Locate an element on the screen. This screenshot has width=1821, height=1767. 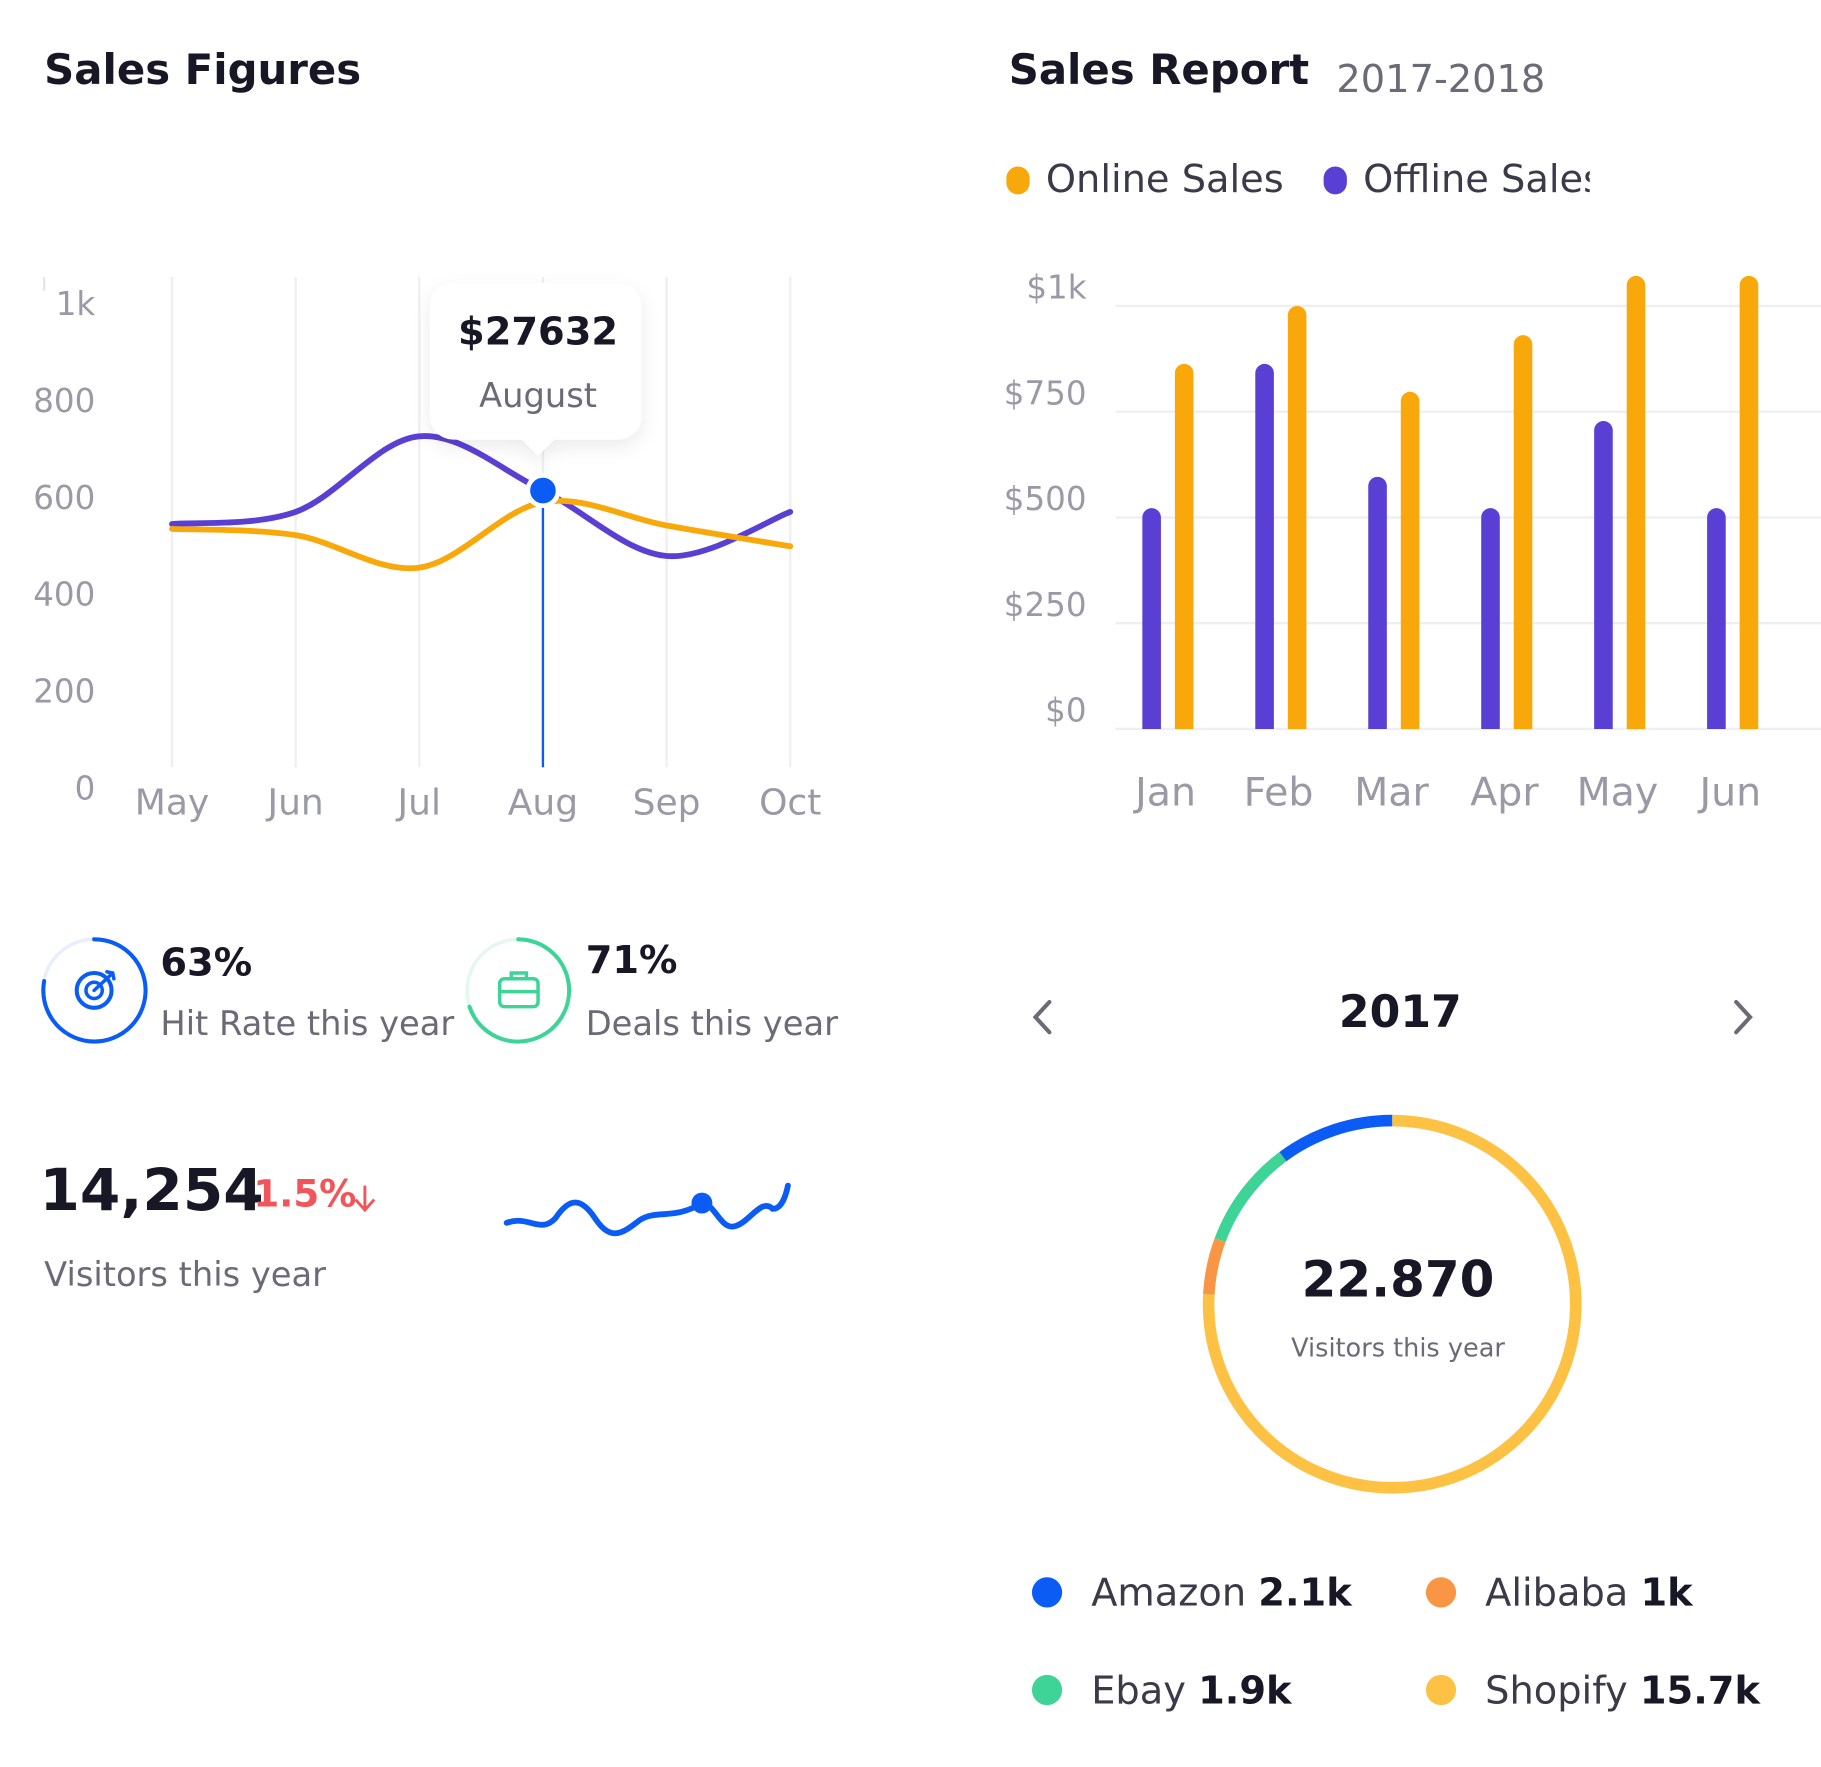
next-button is located at coordinates (1743, 1017).